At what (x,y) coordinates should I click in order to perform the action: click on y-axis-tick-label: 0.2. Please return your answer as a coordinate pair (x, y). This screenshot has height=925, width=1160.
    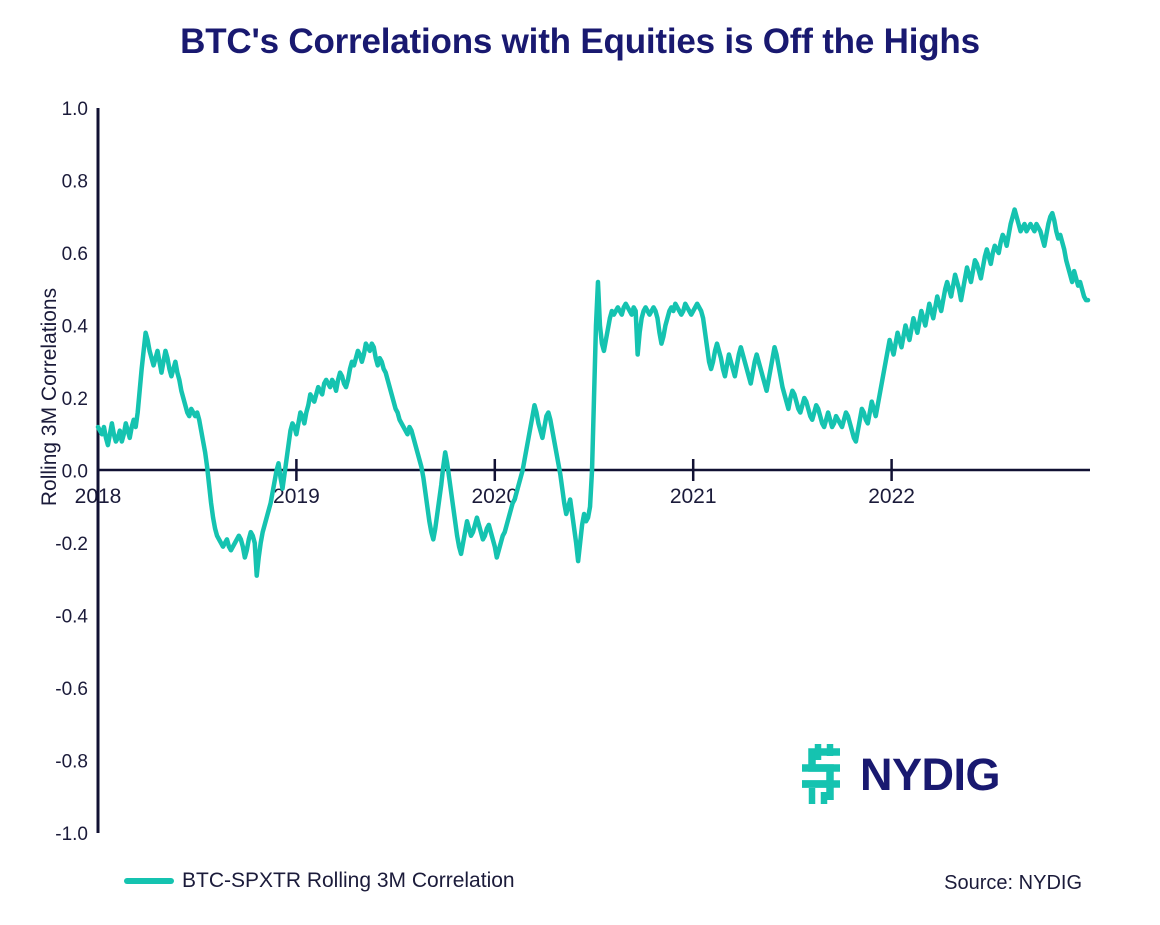
    Looking at the image, I should click on (75, 399).